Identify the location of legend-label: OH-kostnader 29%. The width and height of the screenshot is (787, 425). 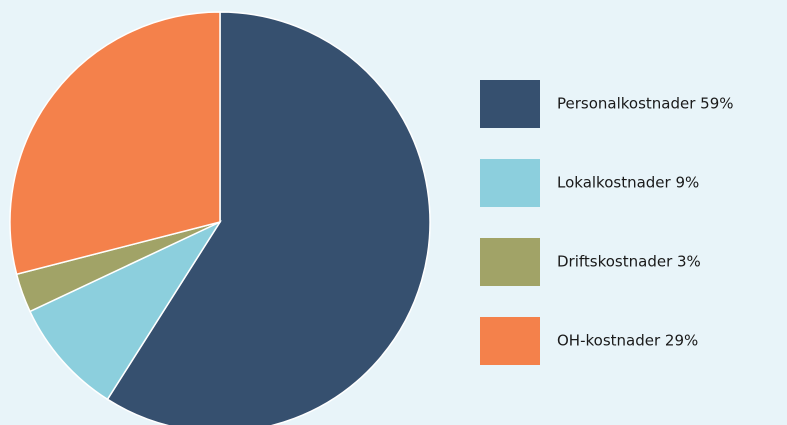
(627, 341).